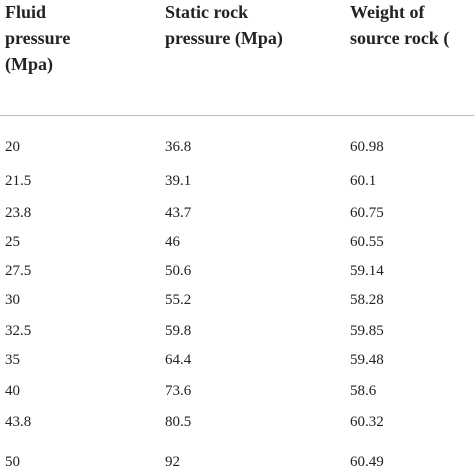  Describe the element at coordinates (363, 181) in the screenshot. I see `table-cell: 60.1` at that location.